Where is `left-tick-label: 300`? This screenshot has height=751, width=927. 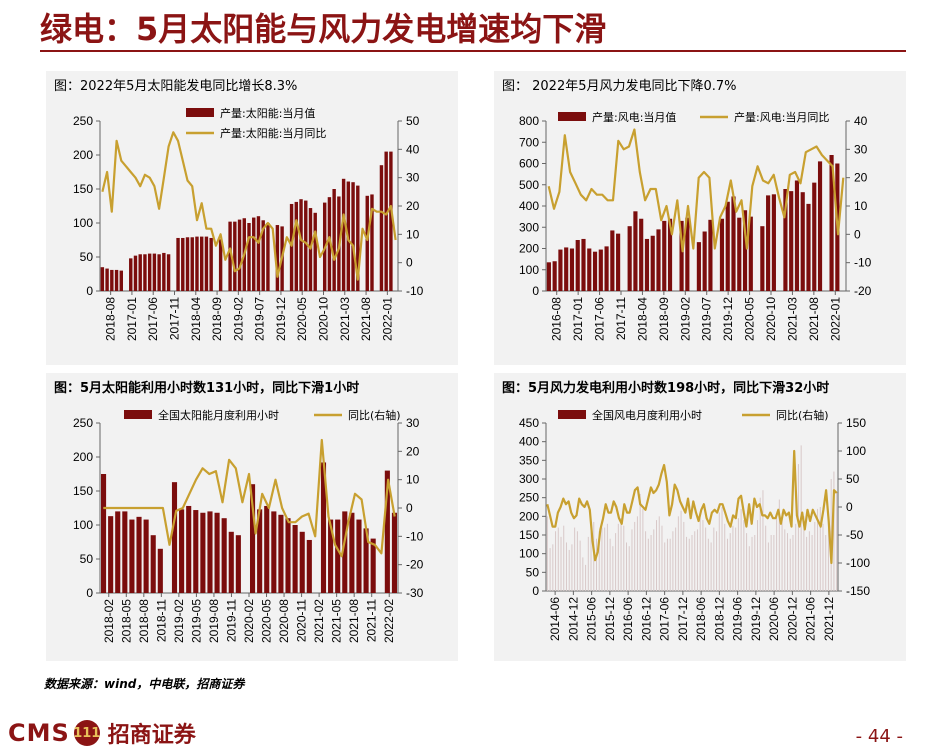 left-tick-label: 300 is located at coordinates (529, 479).